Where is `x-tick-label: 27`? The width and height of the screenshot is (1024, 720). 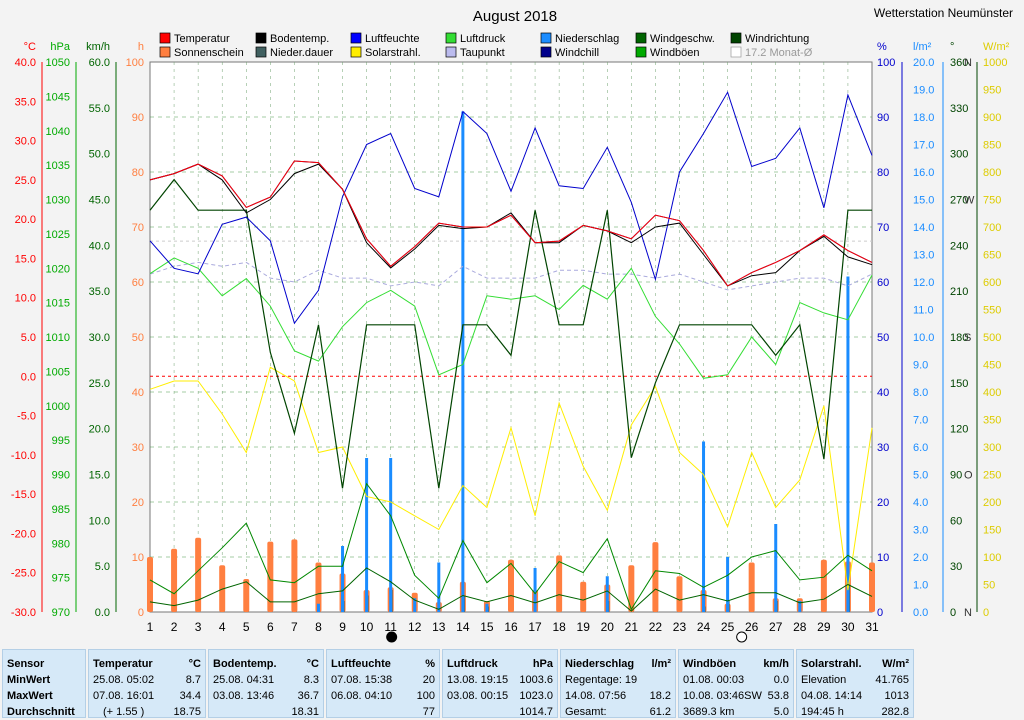
x-tick-label: 27 is located at coordinates (776, 627).